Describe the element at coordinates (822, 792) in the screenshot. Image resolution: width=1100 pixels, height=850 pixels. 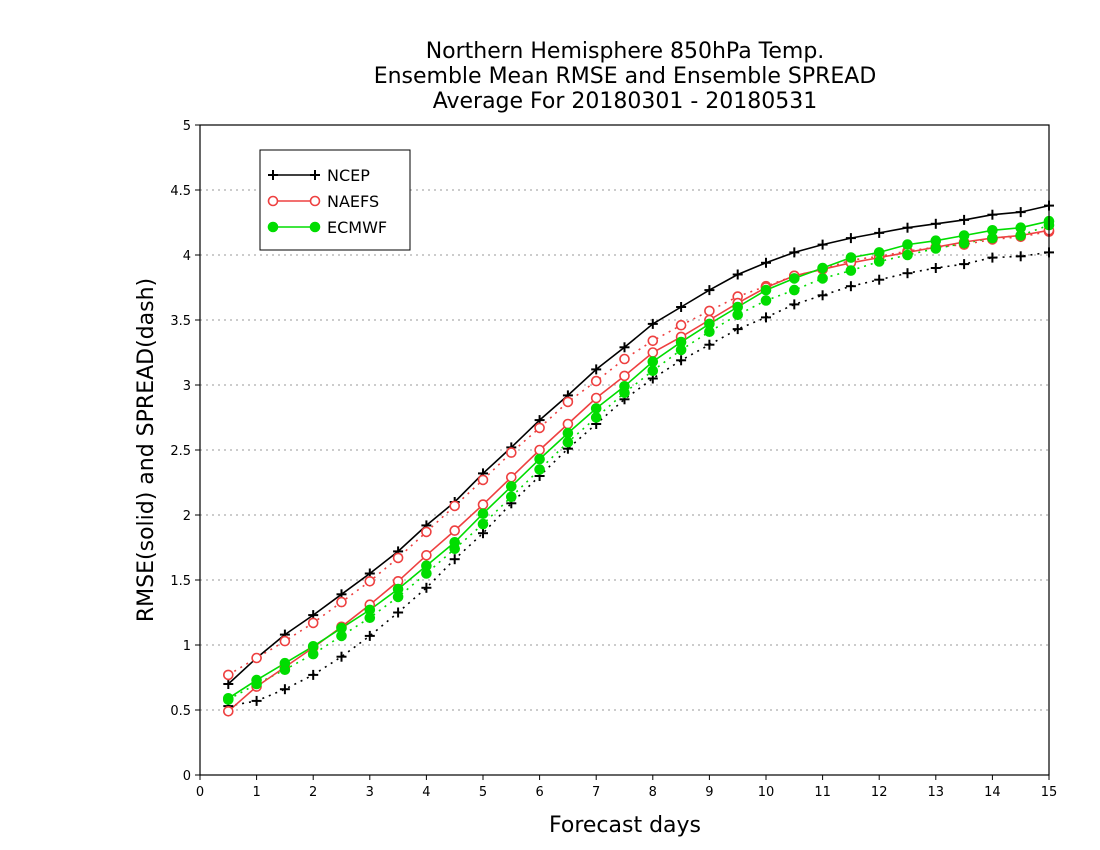
I see `x-tick-label: 11` at that location.